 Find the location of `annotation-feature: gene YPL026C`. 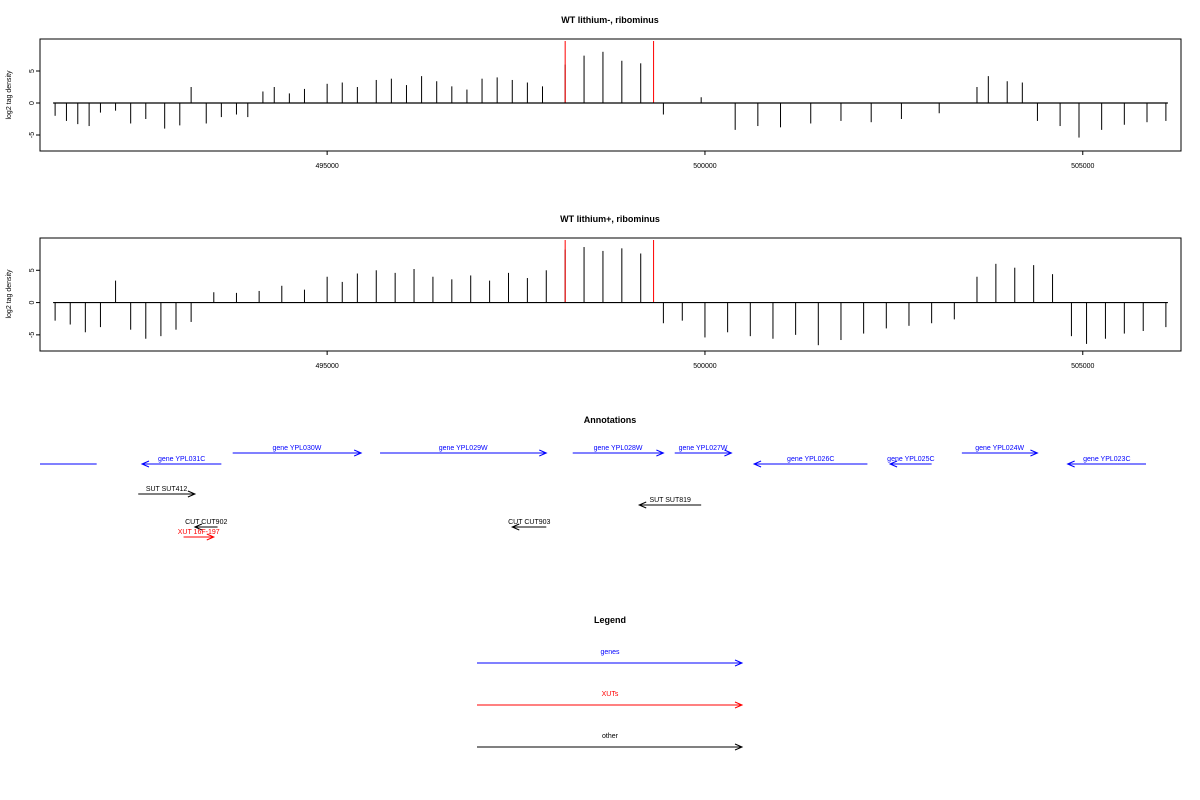

annotation-feature: gene YPL026C is located at coordinates (810, 462).